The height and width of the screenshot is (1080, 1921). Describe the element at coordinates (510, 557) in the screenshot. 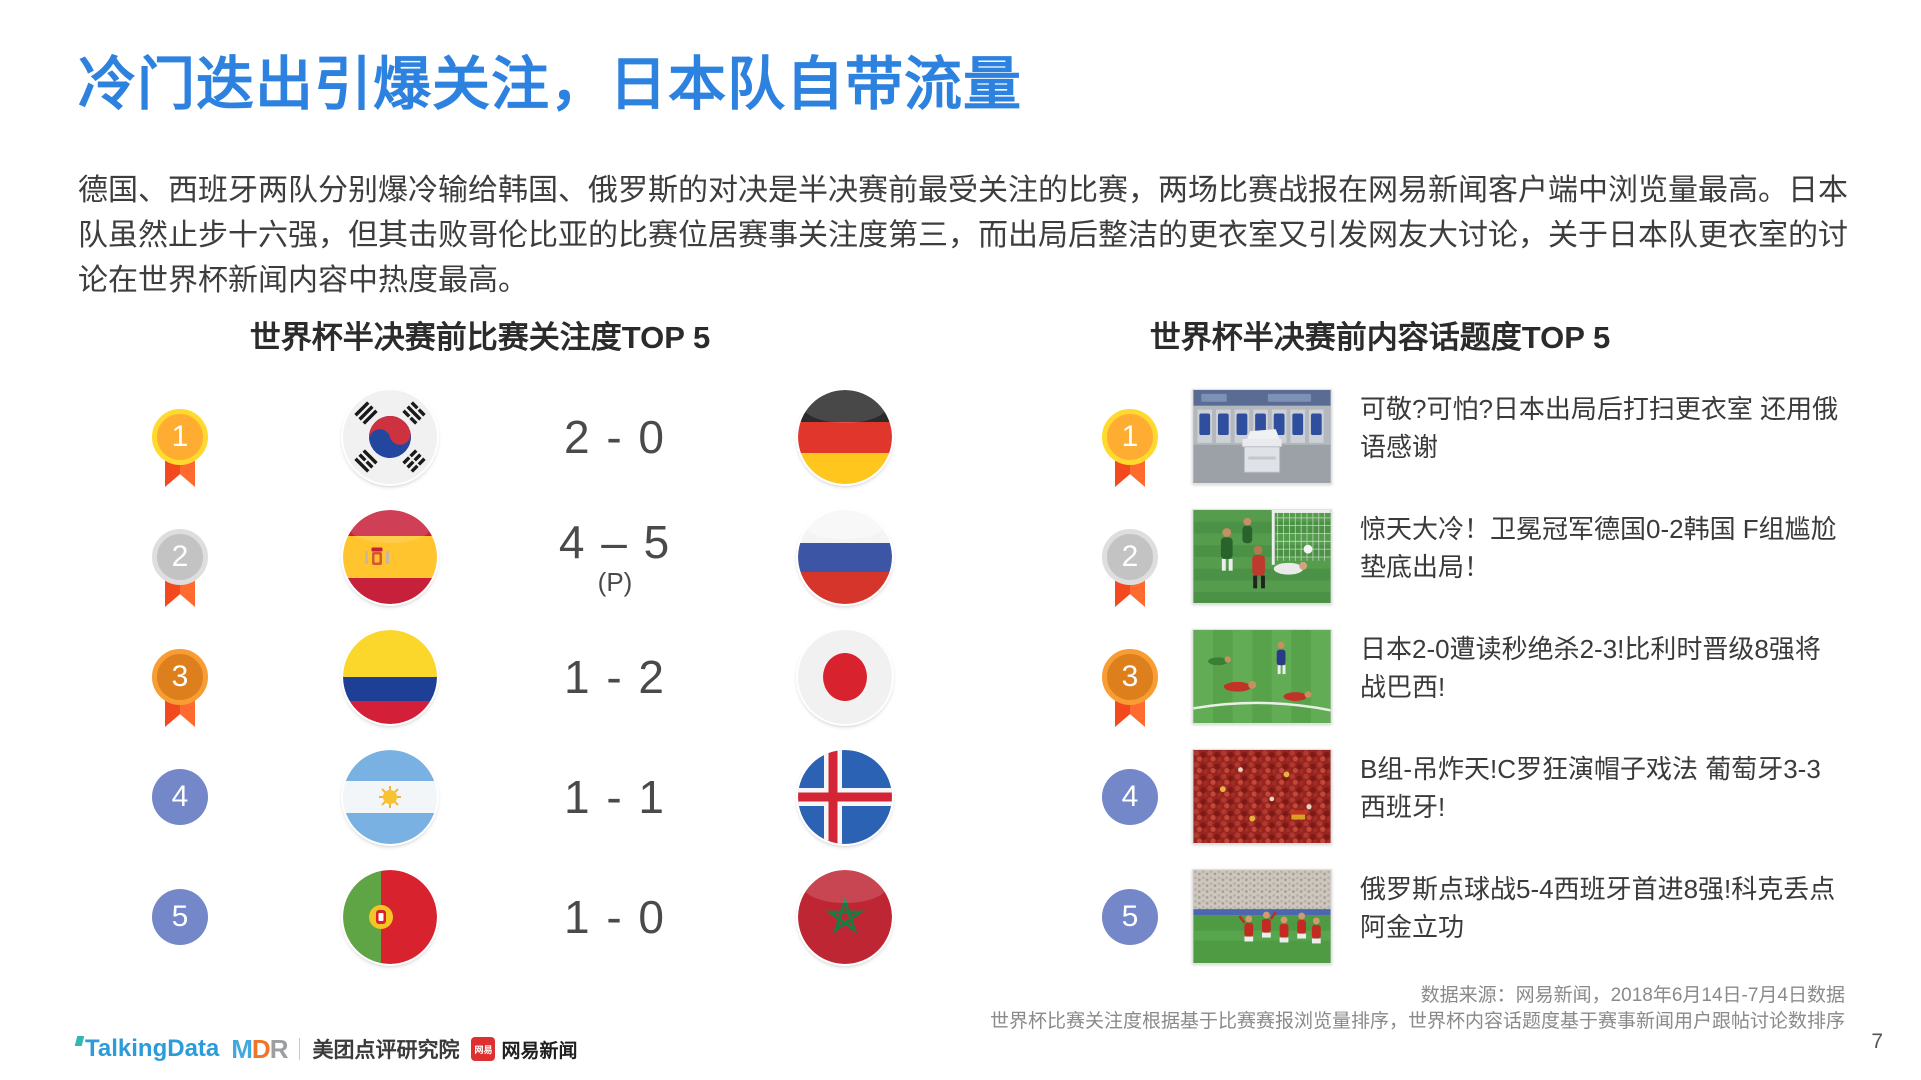

I see `match-row-2: 2` at that location.